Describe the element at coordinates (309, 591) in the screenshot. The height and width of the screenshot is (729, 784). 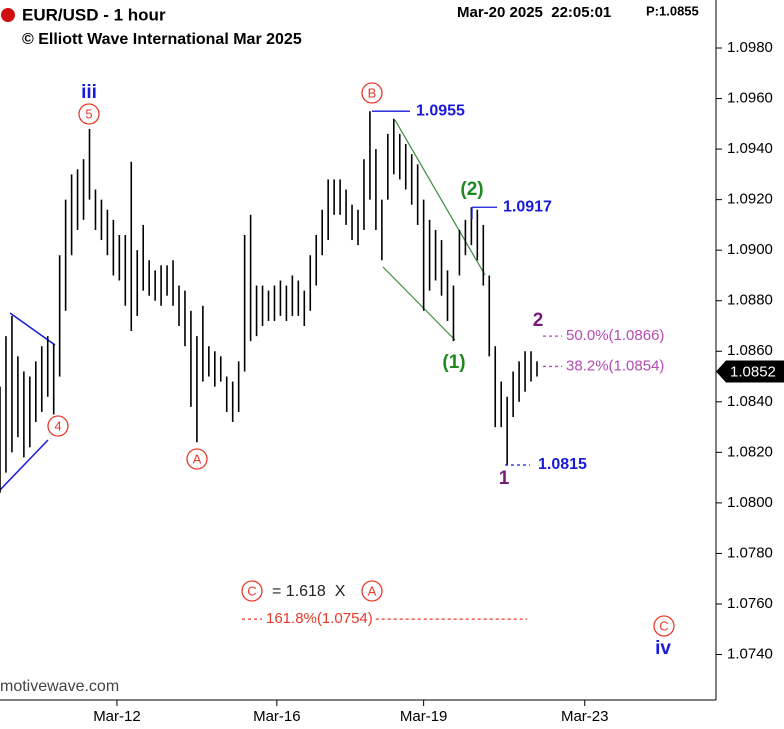
I see `equation: = 1.618 X` at that location.